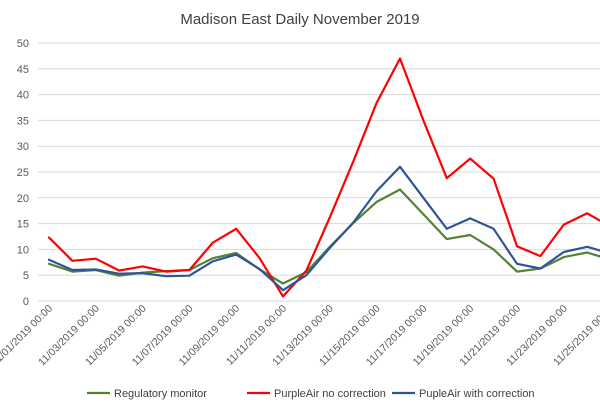 The height and width of the screenshot is (419, 600). Describe the element at coordinates (23, 44) in the screenshot. I see `y-tick-label: 50` at that location.